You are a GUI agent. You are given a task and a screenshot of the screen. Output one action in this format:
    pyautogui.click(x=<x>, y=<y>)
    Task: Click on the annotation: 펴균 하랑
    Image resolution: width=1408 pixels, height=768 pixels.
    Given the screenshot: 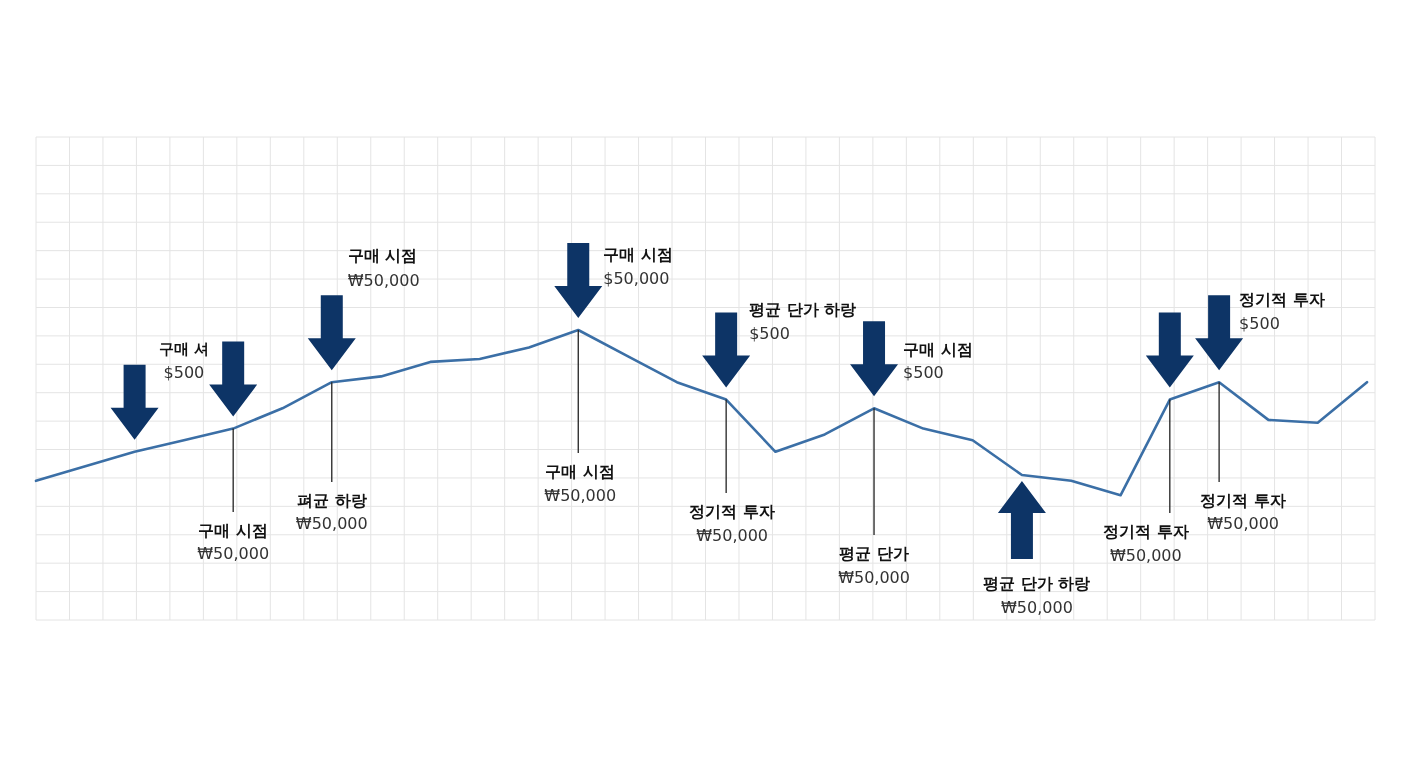 What is the action you would take?
    pyautogui.click(x=331, y=500)
    